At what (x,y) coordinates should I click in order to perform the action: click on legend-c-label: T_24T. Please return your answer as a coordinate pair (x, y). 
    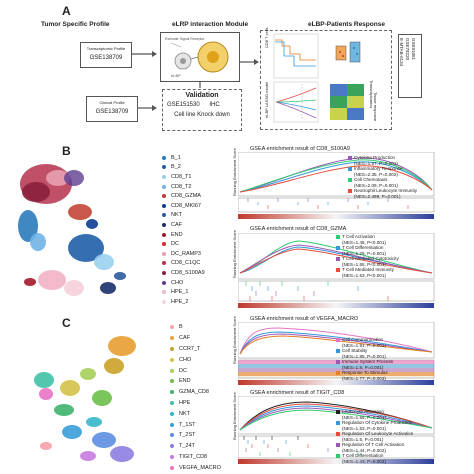
    Looking at the image, I should click on (187, 446).